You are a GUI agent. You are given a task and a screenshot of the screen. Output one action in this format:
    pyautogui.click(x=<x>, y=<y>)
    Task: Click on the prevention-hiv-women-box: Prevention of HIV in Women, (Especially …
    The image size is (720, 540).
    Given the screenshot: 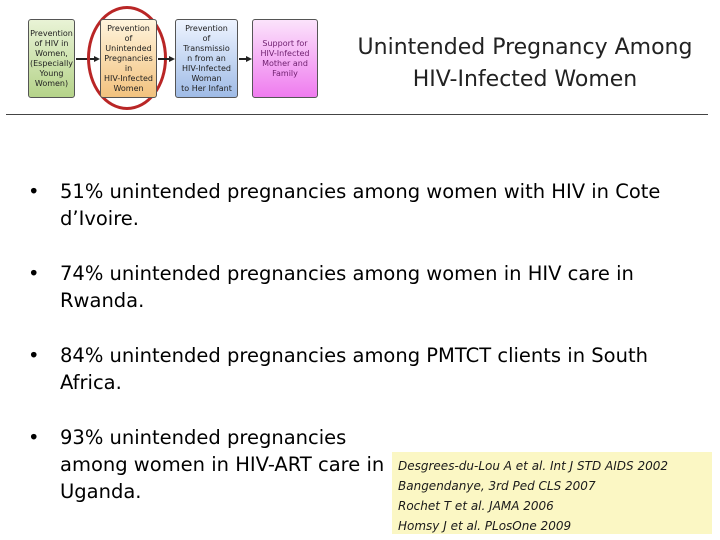 What is the action you would take?
    pyautogui.click(x=51, y=58)
    